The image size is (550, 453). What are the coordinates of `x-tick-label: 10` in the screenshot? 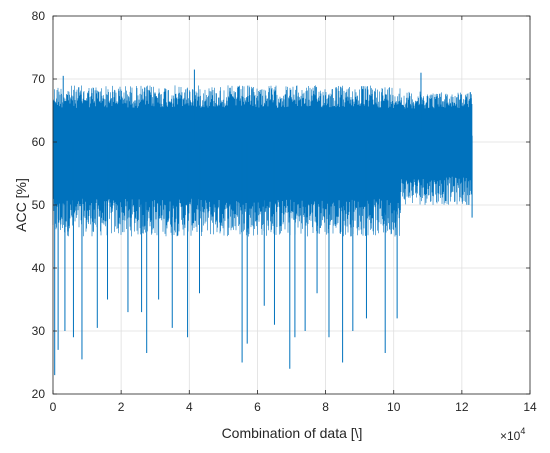 It's located at (394, 407).